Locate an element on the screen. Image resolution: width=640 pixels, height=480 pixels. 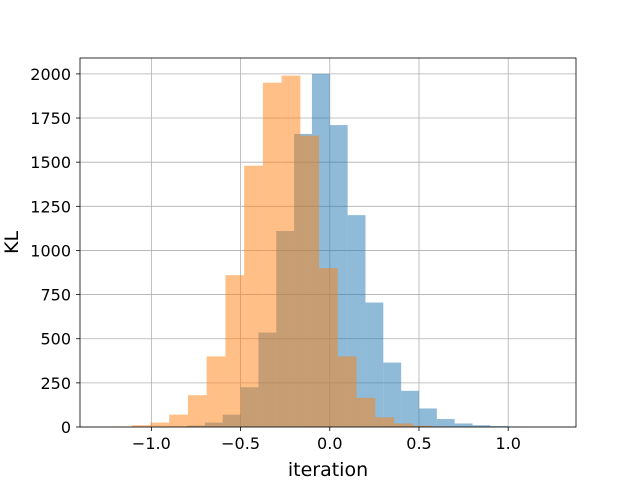
y-tick-label: 2000 is located at coordinates (50, 74).